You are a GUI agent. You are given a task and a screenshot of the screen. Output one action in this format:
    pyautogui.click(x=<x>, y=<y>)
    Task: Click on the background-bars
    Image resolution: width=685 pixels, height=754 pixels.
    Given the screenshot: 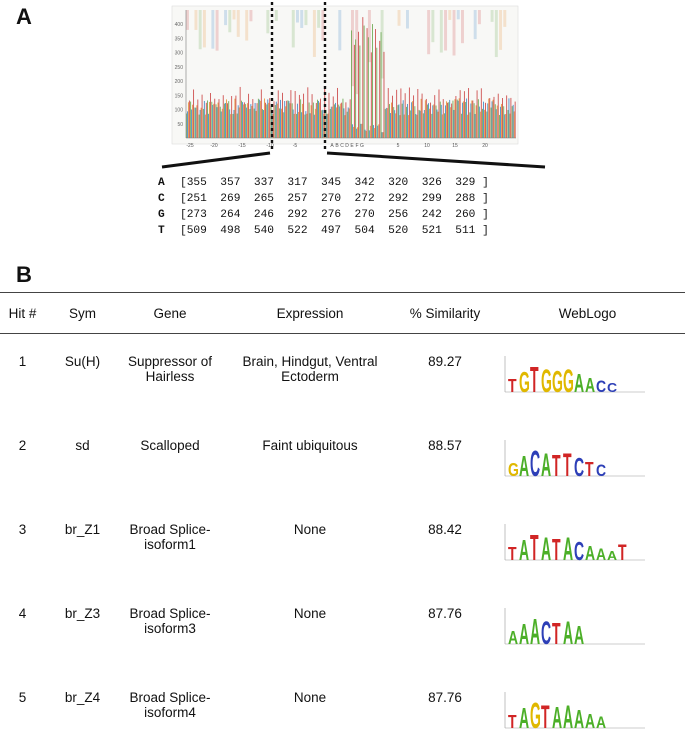 What is the action you would take?
    pyautogui.click(x=346, y=52)
    